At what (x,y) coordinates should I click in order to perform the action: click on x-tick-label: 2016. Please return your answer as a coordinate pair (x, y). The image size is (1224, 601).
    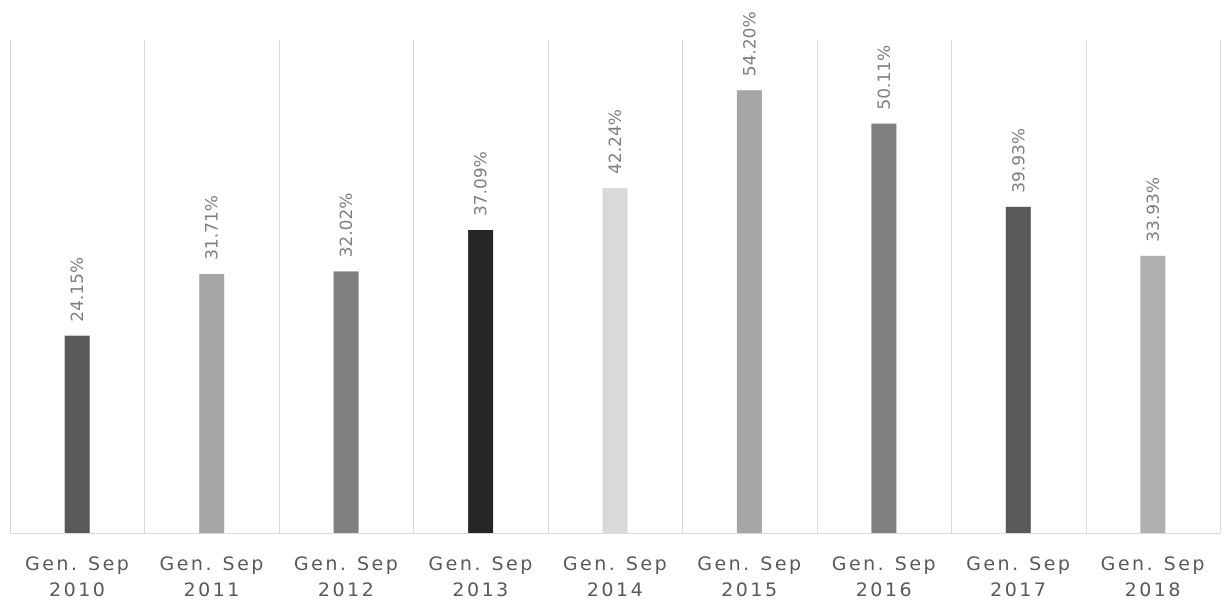
    Looking at the image, I should click on (885, 590).